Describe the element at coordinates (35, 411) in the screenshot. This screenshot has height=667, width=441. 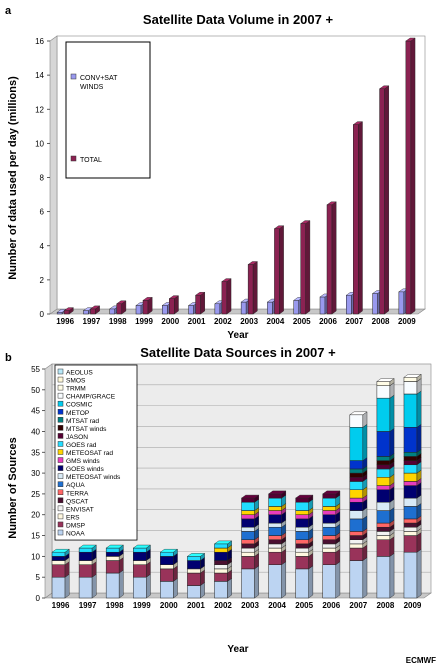
I see `panel-b-ytick-label: 45` at that location.